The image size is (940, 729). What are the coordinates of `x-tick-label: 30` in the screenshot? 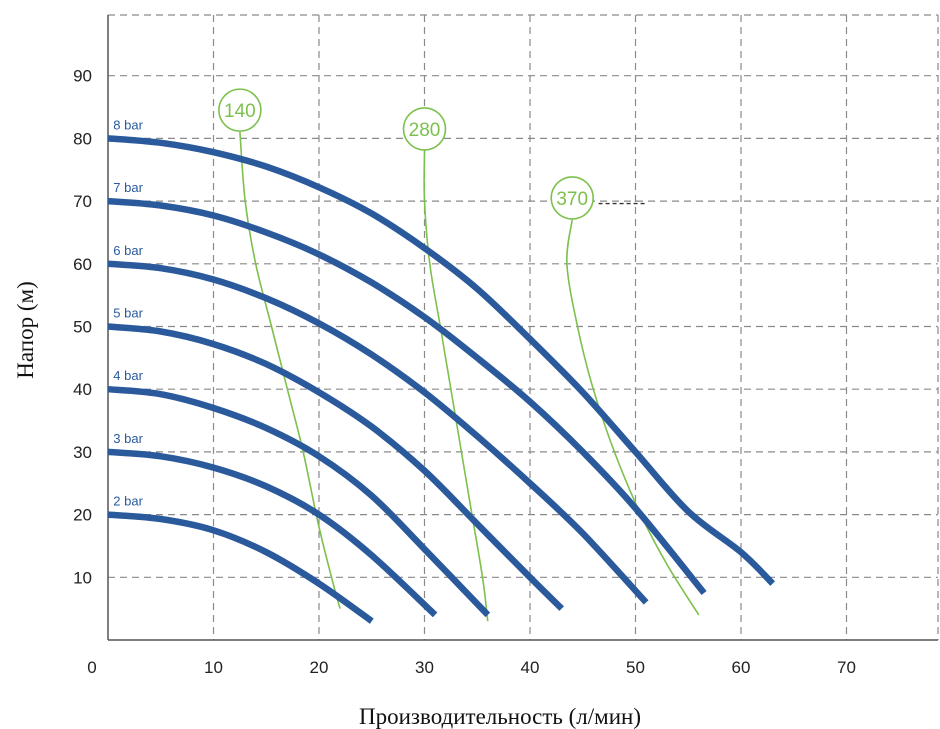 It's located at (424, 667).